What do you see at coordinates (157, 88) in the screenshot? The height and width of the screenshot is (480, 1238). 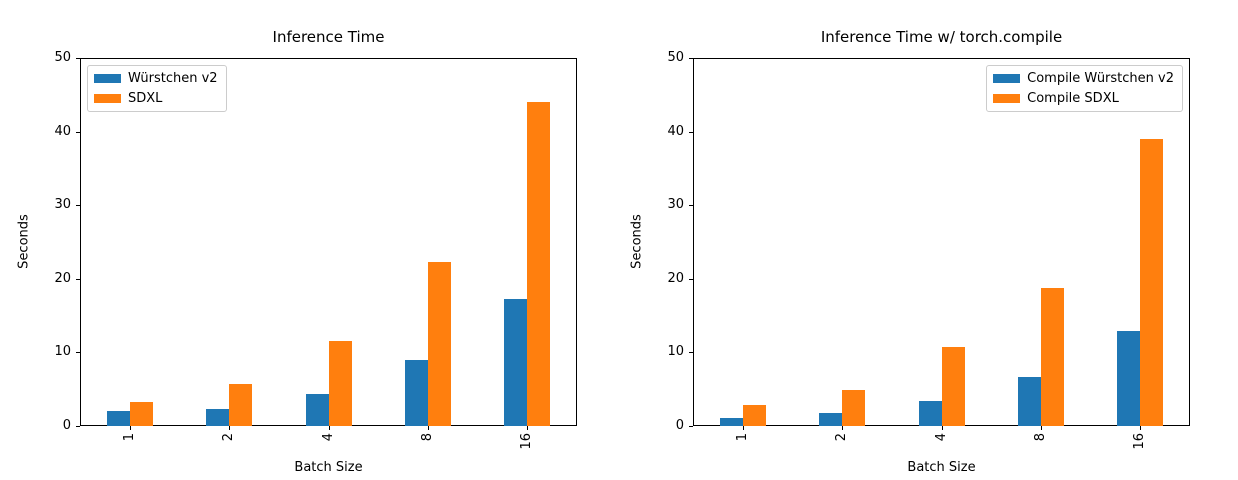 I see `legend: Würstchen v2 SDXL` at bounding box center [157, 88].